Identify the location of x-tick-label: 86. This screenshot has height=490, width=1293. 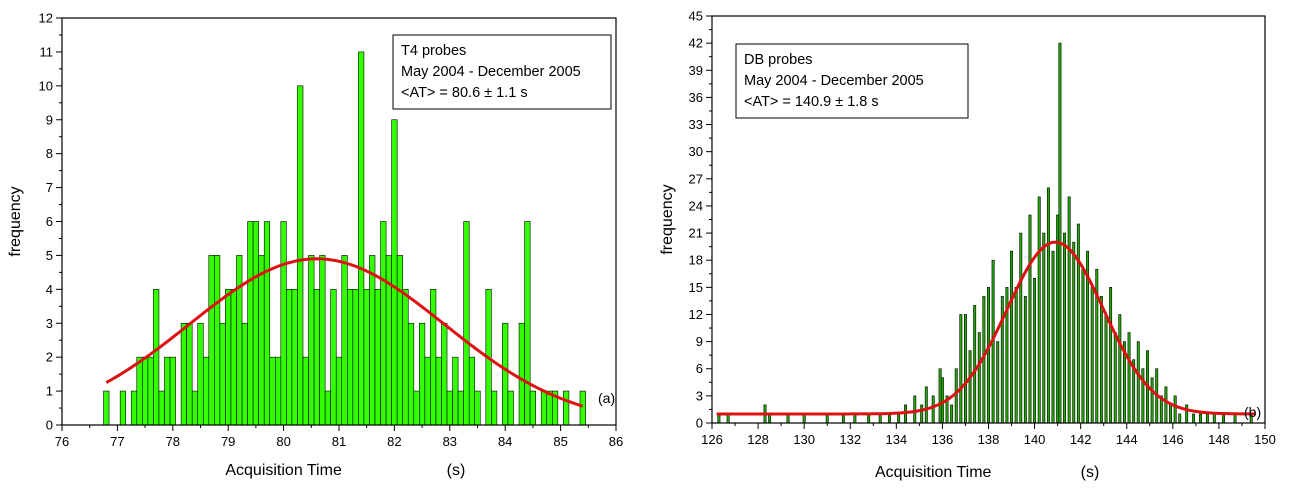
(616, 441).